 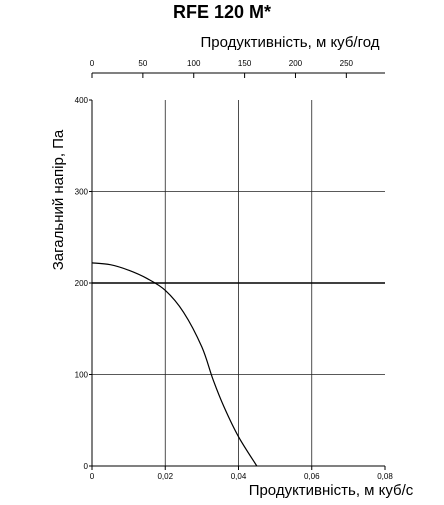 I want to click on x-tick-label-4: 0,08, so click(x=385, y=476).